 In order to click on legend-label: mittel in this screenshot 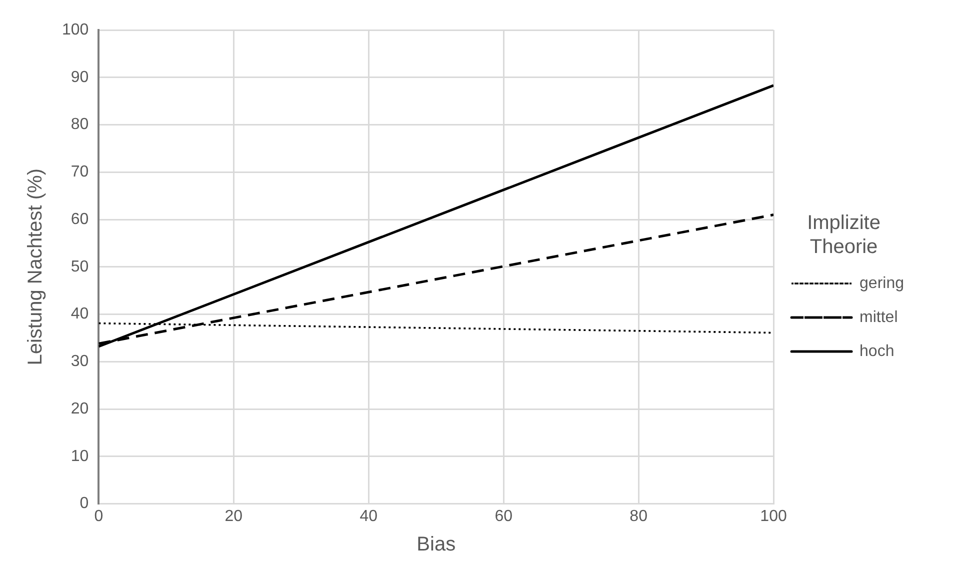, I will do `click(879, 317)`.